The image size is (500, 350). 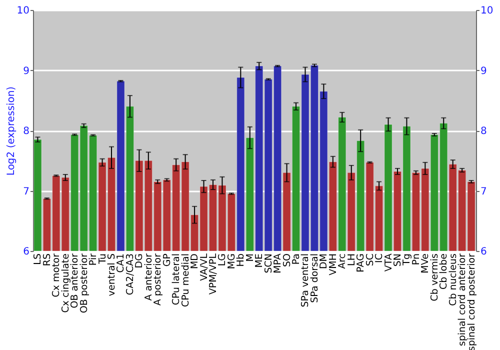 What do you see at coordinates (462, 299) in the screenshot?
I see `x-tick-label: spinal cord anterior` at bounding box center [462, 299].